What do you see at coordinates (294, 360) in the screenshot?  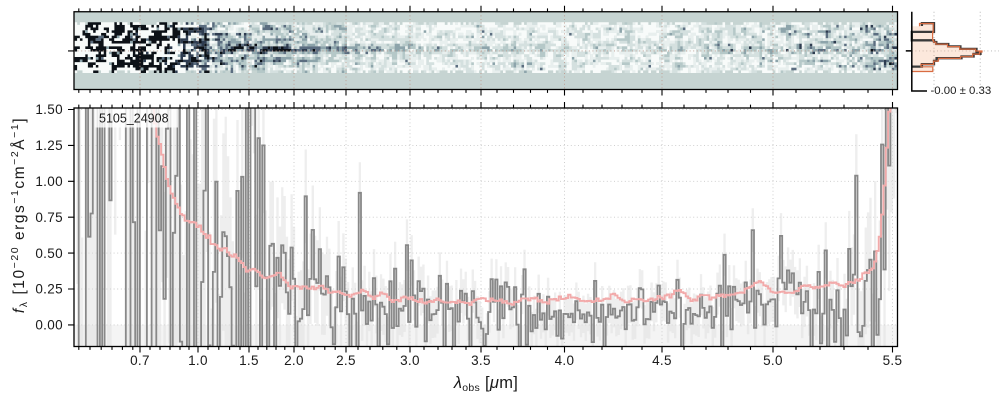 I see `svg-text: 2.0` at bounding box center [294, 360].